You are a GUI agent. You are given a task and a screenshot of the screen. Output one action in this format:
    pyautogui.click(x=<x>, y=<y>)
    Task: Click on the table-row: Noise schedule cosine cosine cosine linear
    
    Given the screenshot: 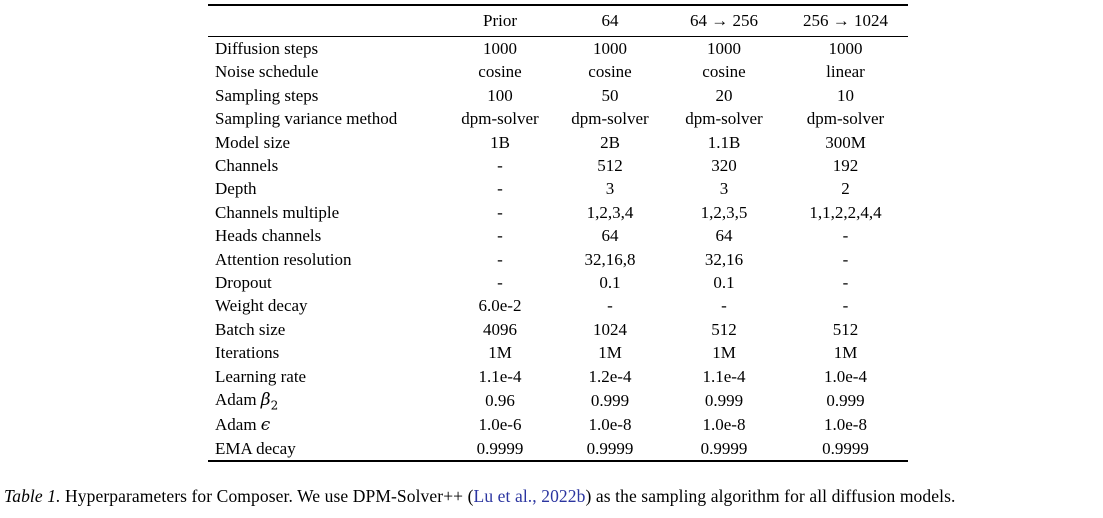 What is the action you would take?
    pyautogui.click(x=558, y=71)
    